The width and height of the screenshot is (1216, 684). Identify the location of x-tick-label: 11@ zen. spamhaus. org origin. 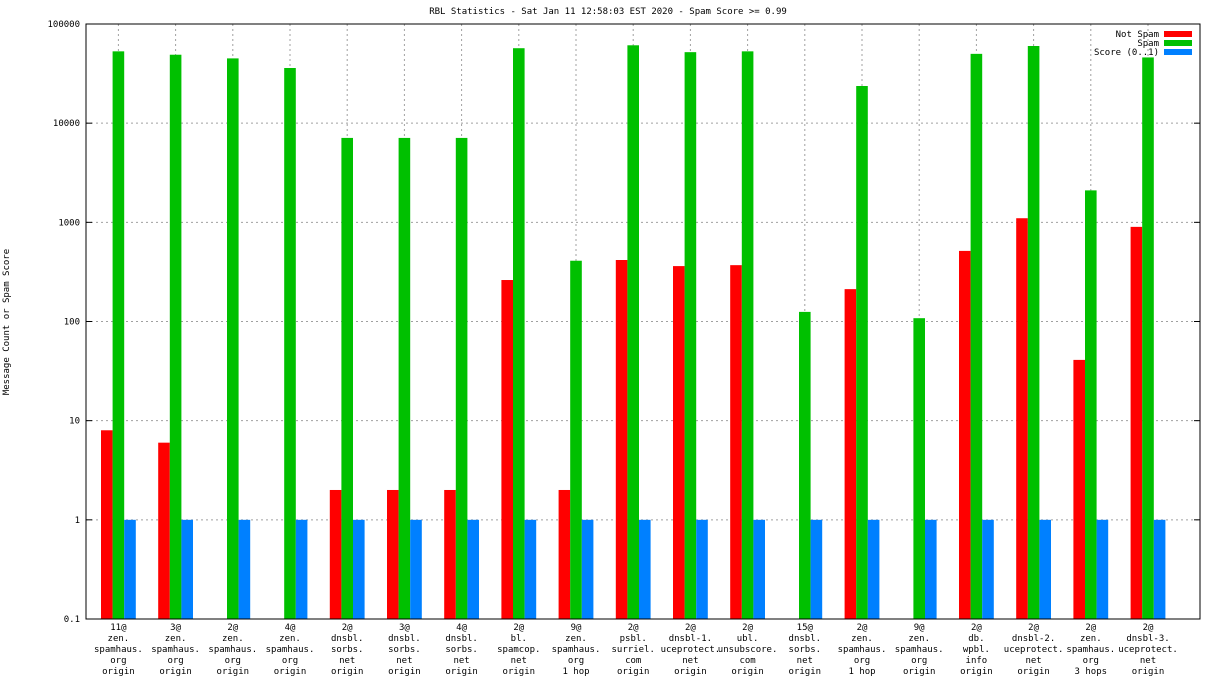
(118, 650).